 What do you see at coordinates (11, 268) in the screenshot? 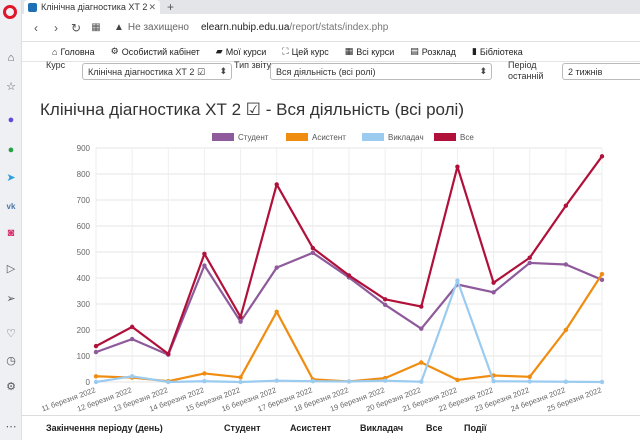
I see `player-icon: ▷` at bounding box center [11, 268].